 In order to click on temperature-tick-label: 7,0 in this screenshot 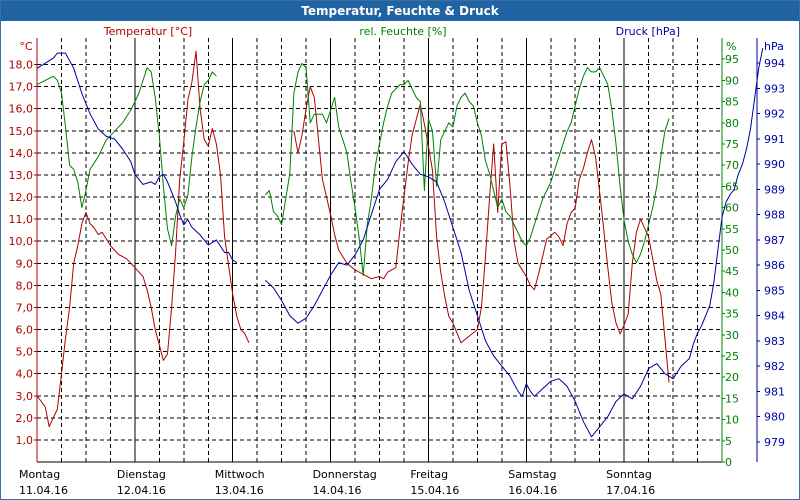, I will do `click(25, 307)`.